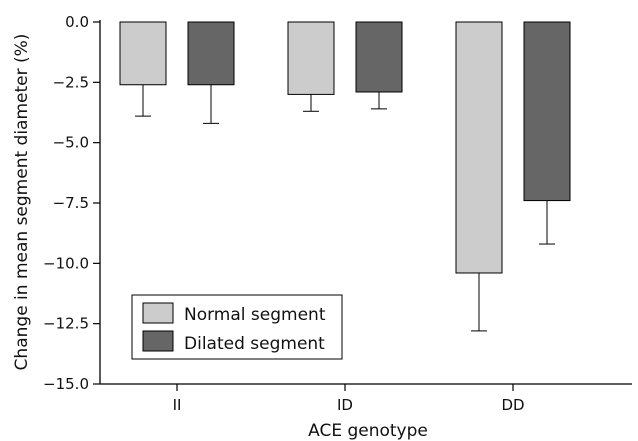 The width and height of the screenshot is (638, 441). Describe the element at coordinates (479, 147) in the screenshot. I see `bar-normal-dd` at that location.